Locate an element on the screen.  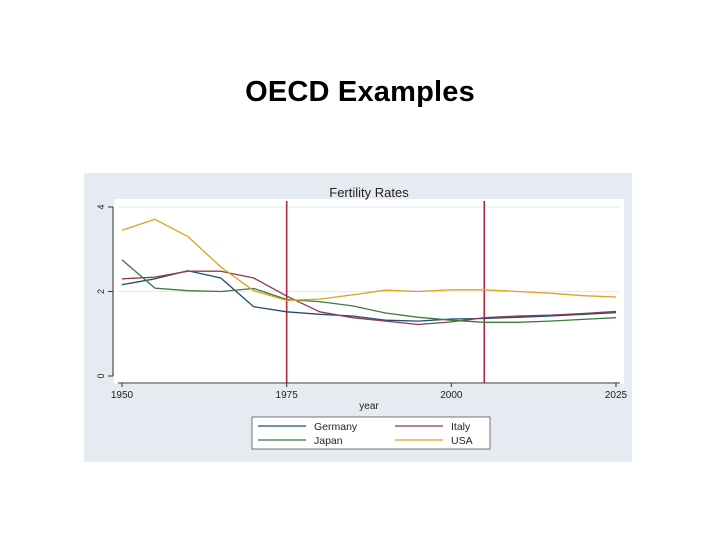
y-tick-label: 4 is located at coordinates (101, 206).